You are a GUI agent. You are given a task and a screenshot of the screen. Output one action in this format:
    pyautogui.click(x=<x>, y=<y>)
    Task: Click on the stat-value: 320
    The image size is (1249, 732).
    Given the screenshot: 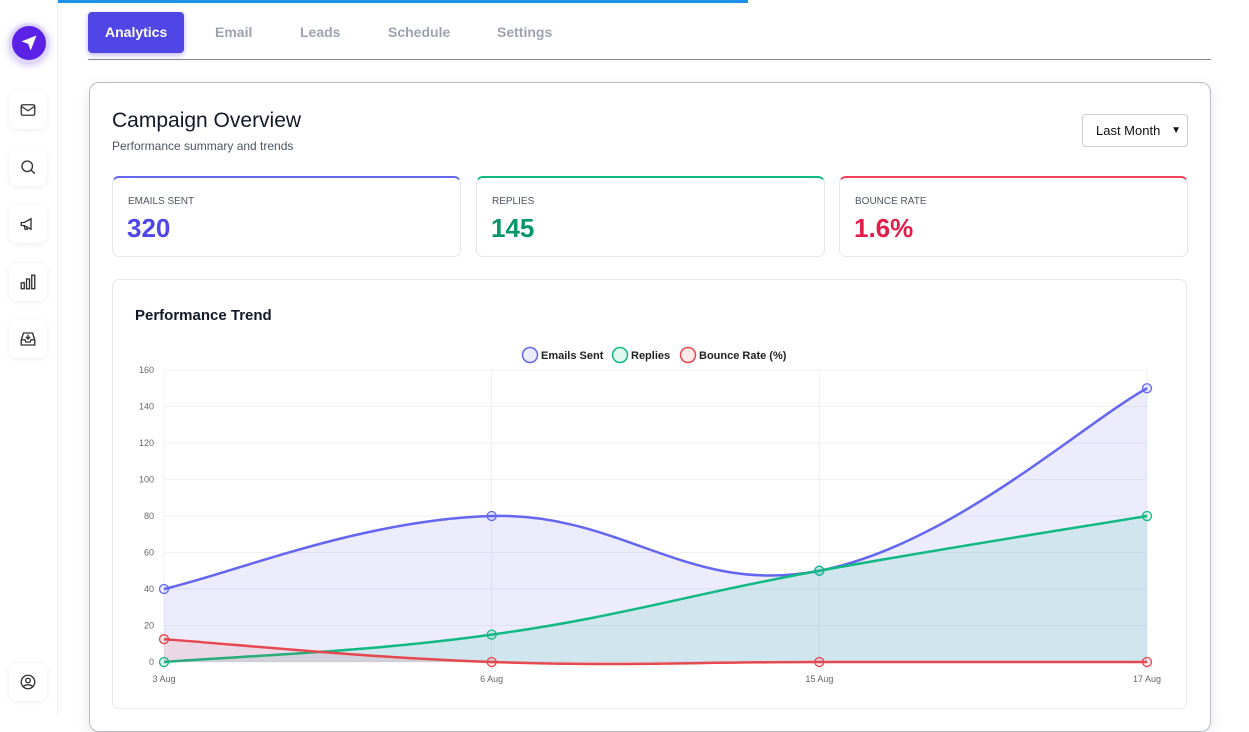 What is the action you would take?
    pyautogui.click(x=149, y=228)
    